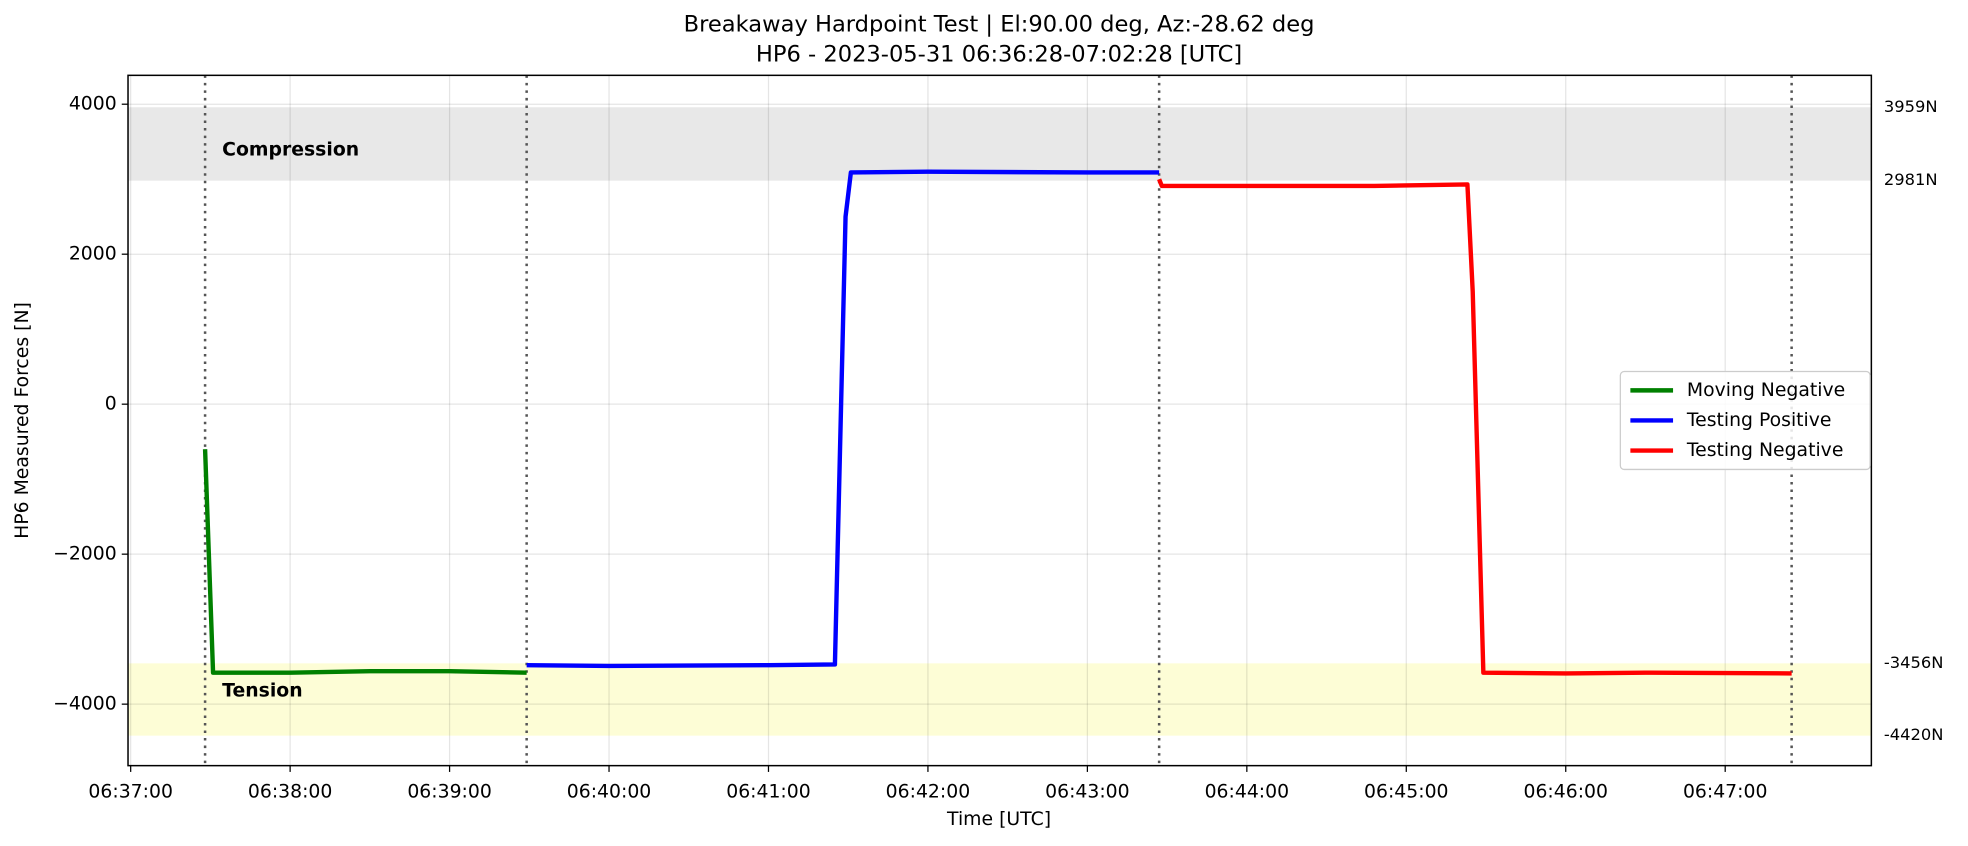 This screenshot has height=846, width=1968. Describe the element at coordinates (1911, 106) in the screenshot. I see `band-label: 3959N` at that location.